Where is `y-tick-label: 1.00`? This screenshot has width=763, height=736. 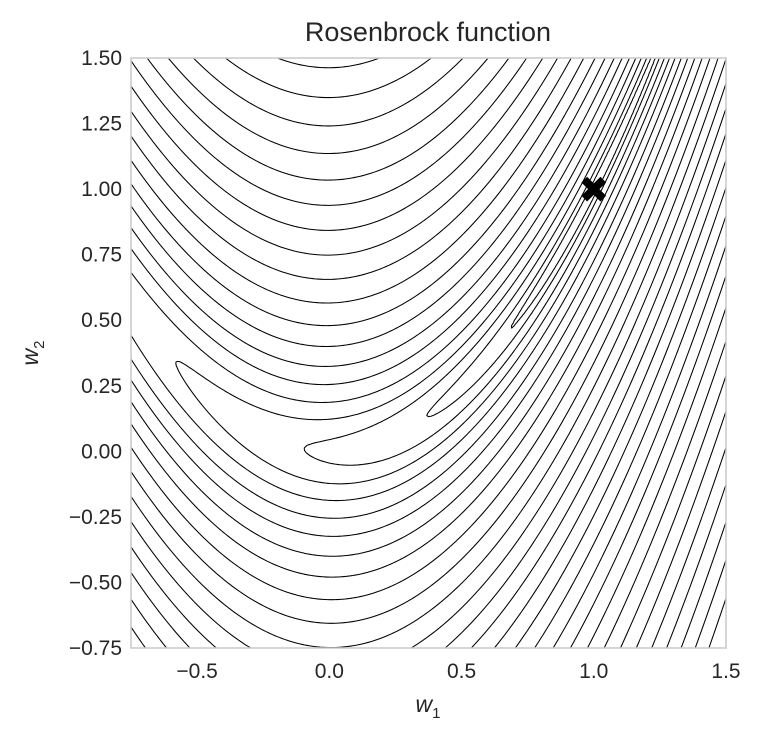 y-tick-label: 1.00 is located at coordinates (101, 189).